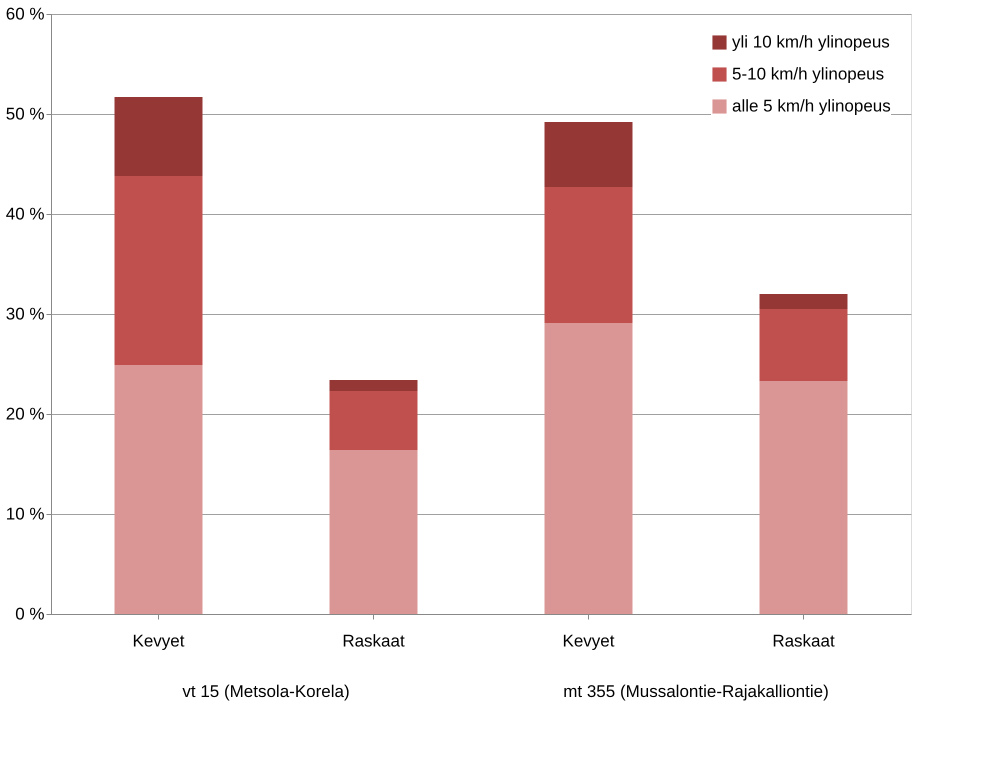 Image resolution: width=986 pixels, height=760 pixels. Describe the element at coordinates (25, 414) in the screenshot. I see `y-tick-label: 20 %` at that location.